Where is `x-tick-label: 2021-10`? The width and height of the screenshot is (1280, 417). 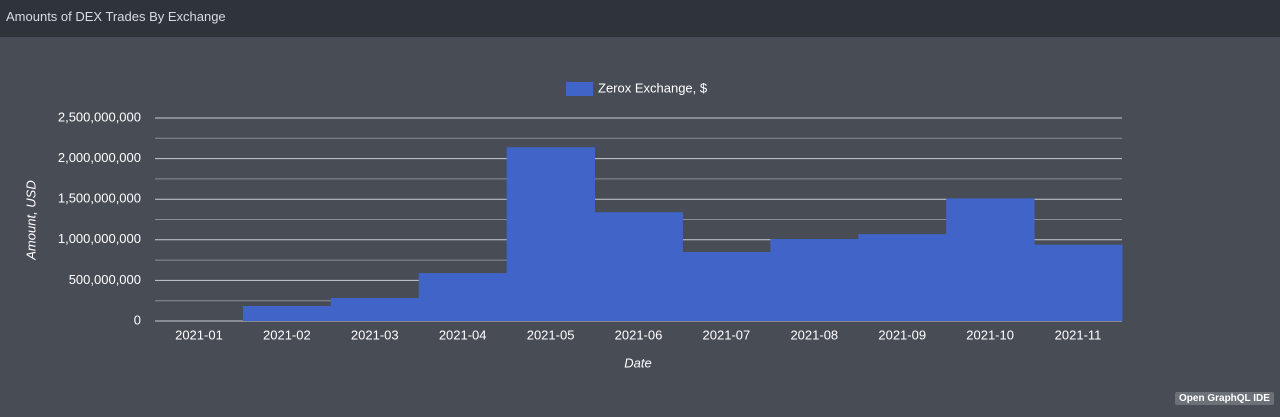 x-tick-label: 2021-10 is located at coordinates (990, 334).